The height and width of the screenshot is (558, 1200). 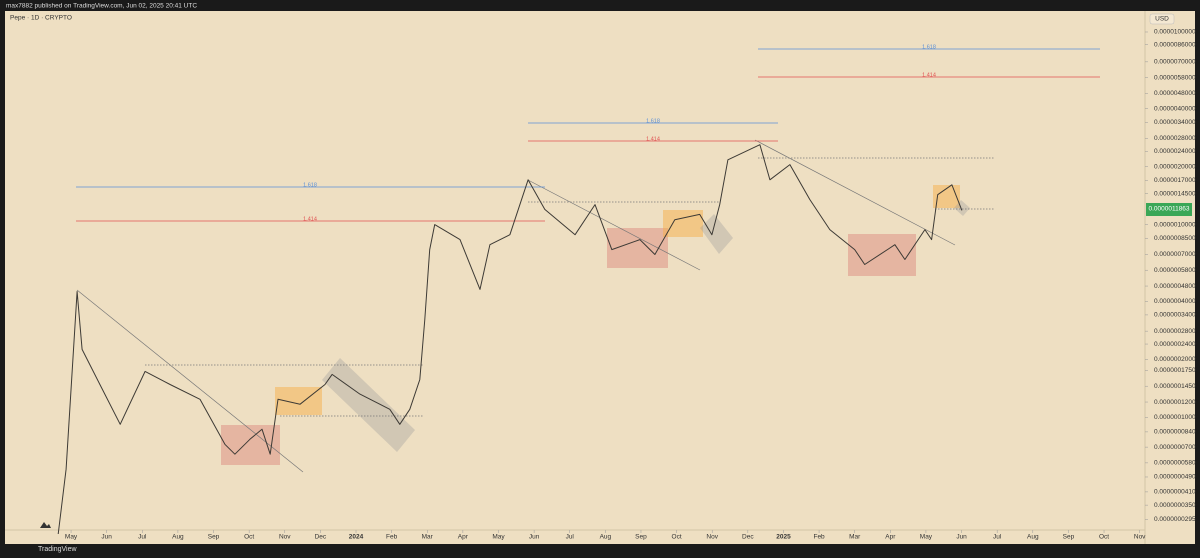 What do you see at coordinates (1175, 151) in the screenshot?
I see `y-tick-label: 0.0000024000` at bounding box center [1175, 151].